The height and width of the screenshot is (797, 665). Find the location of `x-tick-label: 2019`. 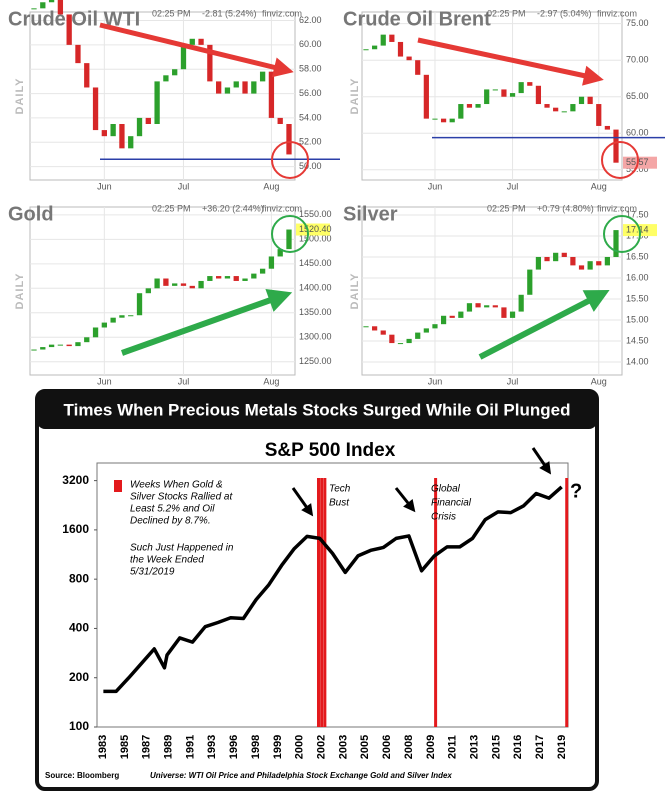

x-tick-label: 2019 is located at coordinates (562, 747).